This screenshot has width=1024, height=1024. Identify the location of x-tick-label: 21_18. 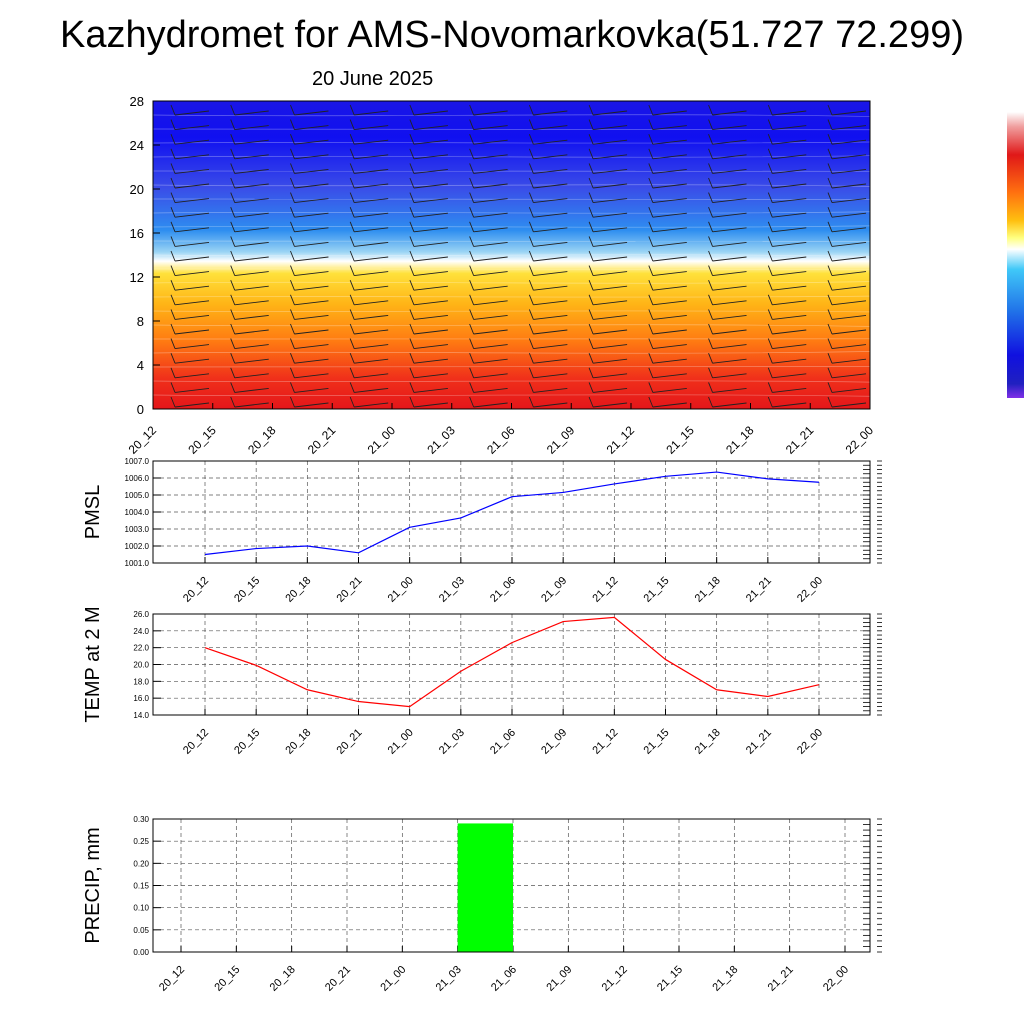
(708, 590).